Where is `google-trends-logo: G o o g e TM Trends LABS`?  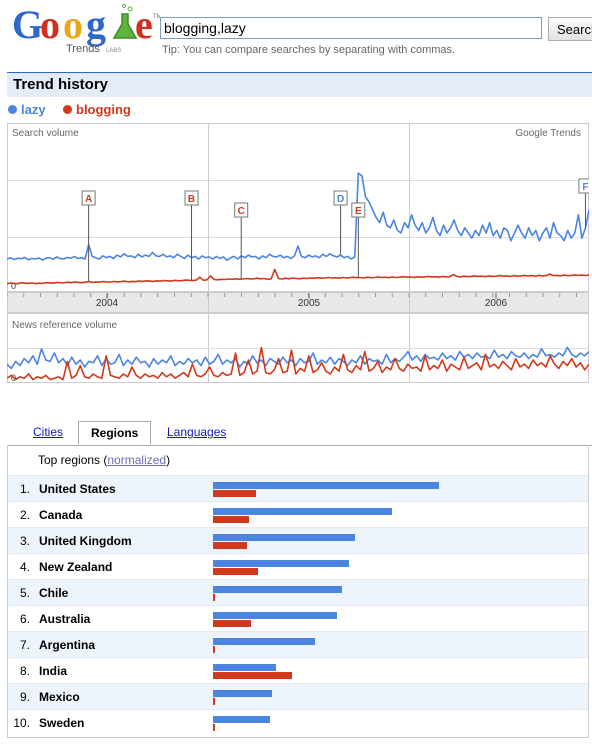 google-trends-logo: G o o g e TM Trends LABS is located at coordinates (85, 33).